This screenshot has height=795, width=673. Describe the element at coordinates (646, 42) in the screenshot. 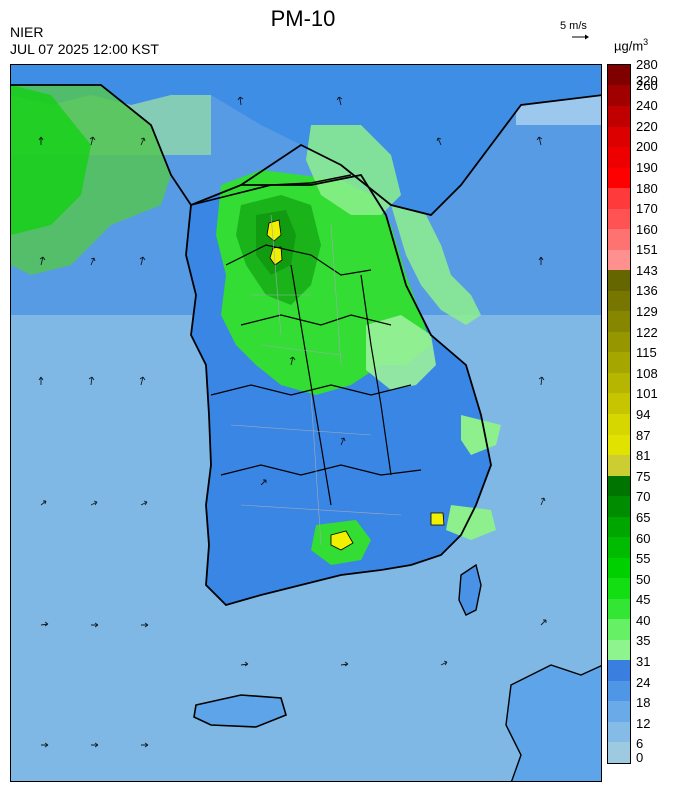

I see `unit-exponent: 3` at that location.